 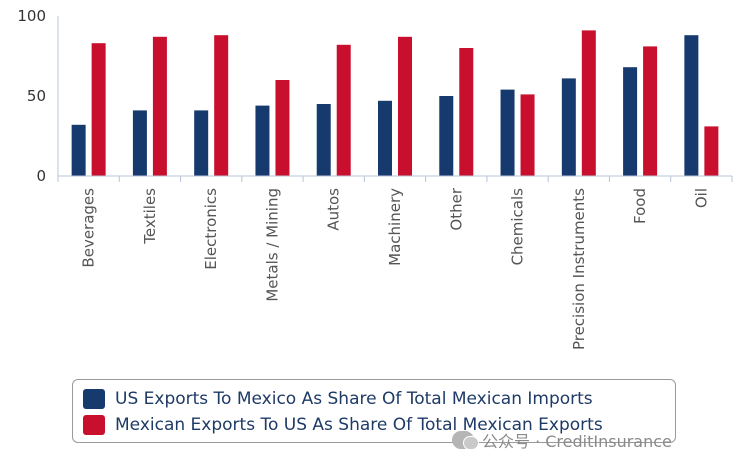 I want to click on y-axis-labels: 0 50 100, so click(x=31, y=96).